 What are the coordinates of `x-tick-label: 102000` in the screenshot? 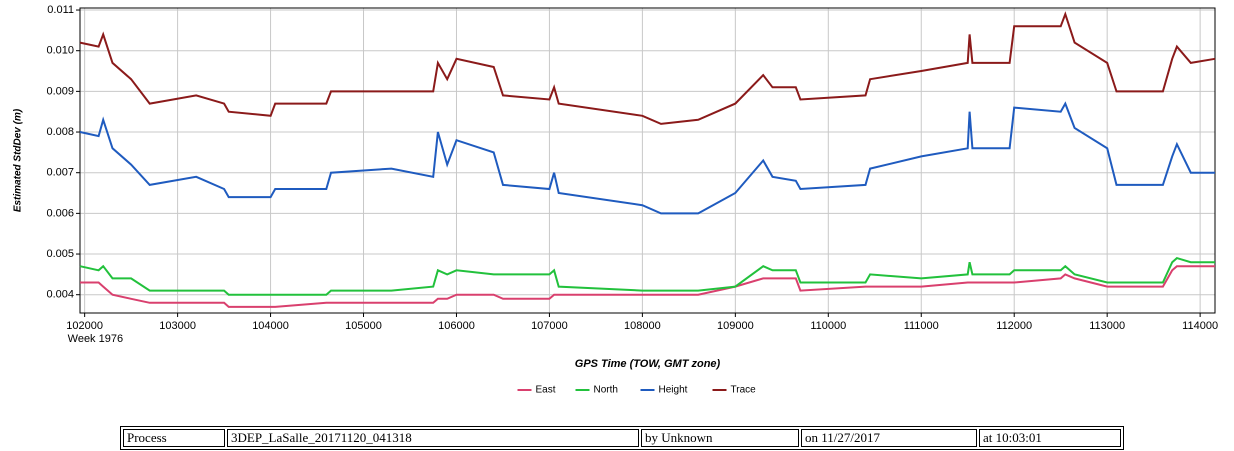 It's located at (84, 326).